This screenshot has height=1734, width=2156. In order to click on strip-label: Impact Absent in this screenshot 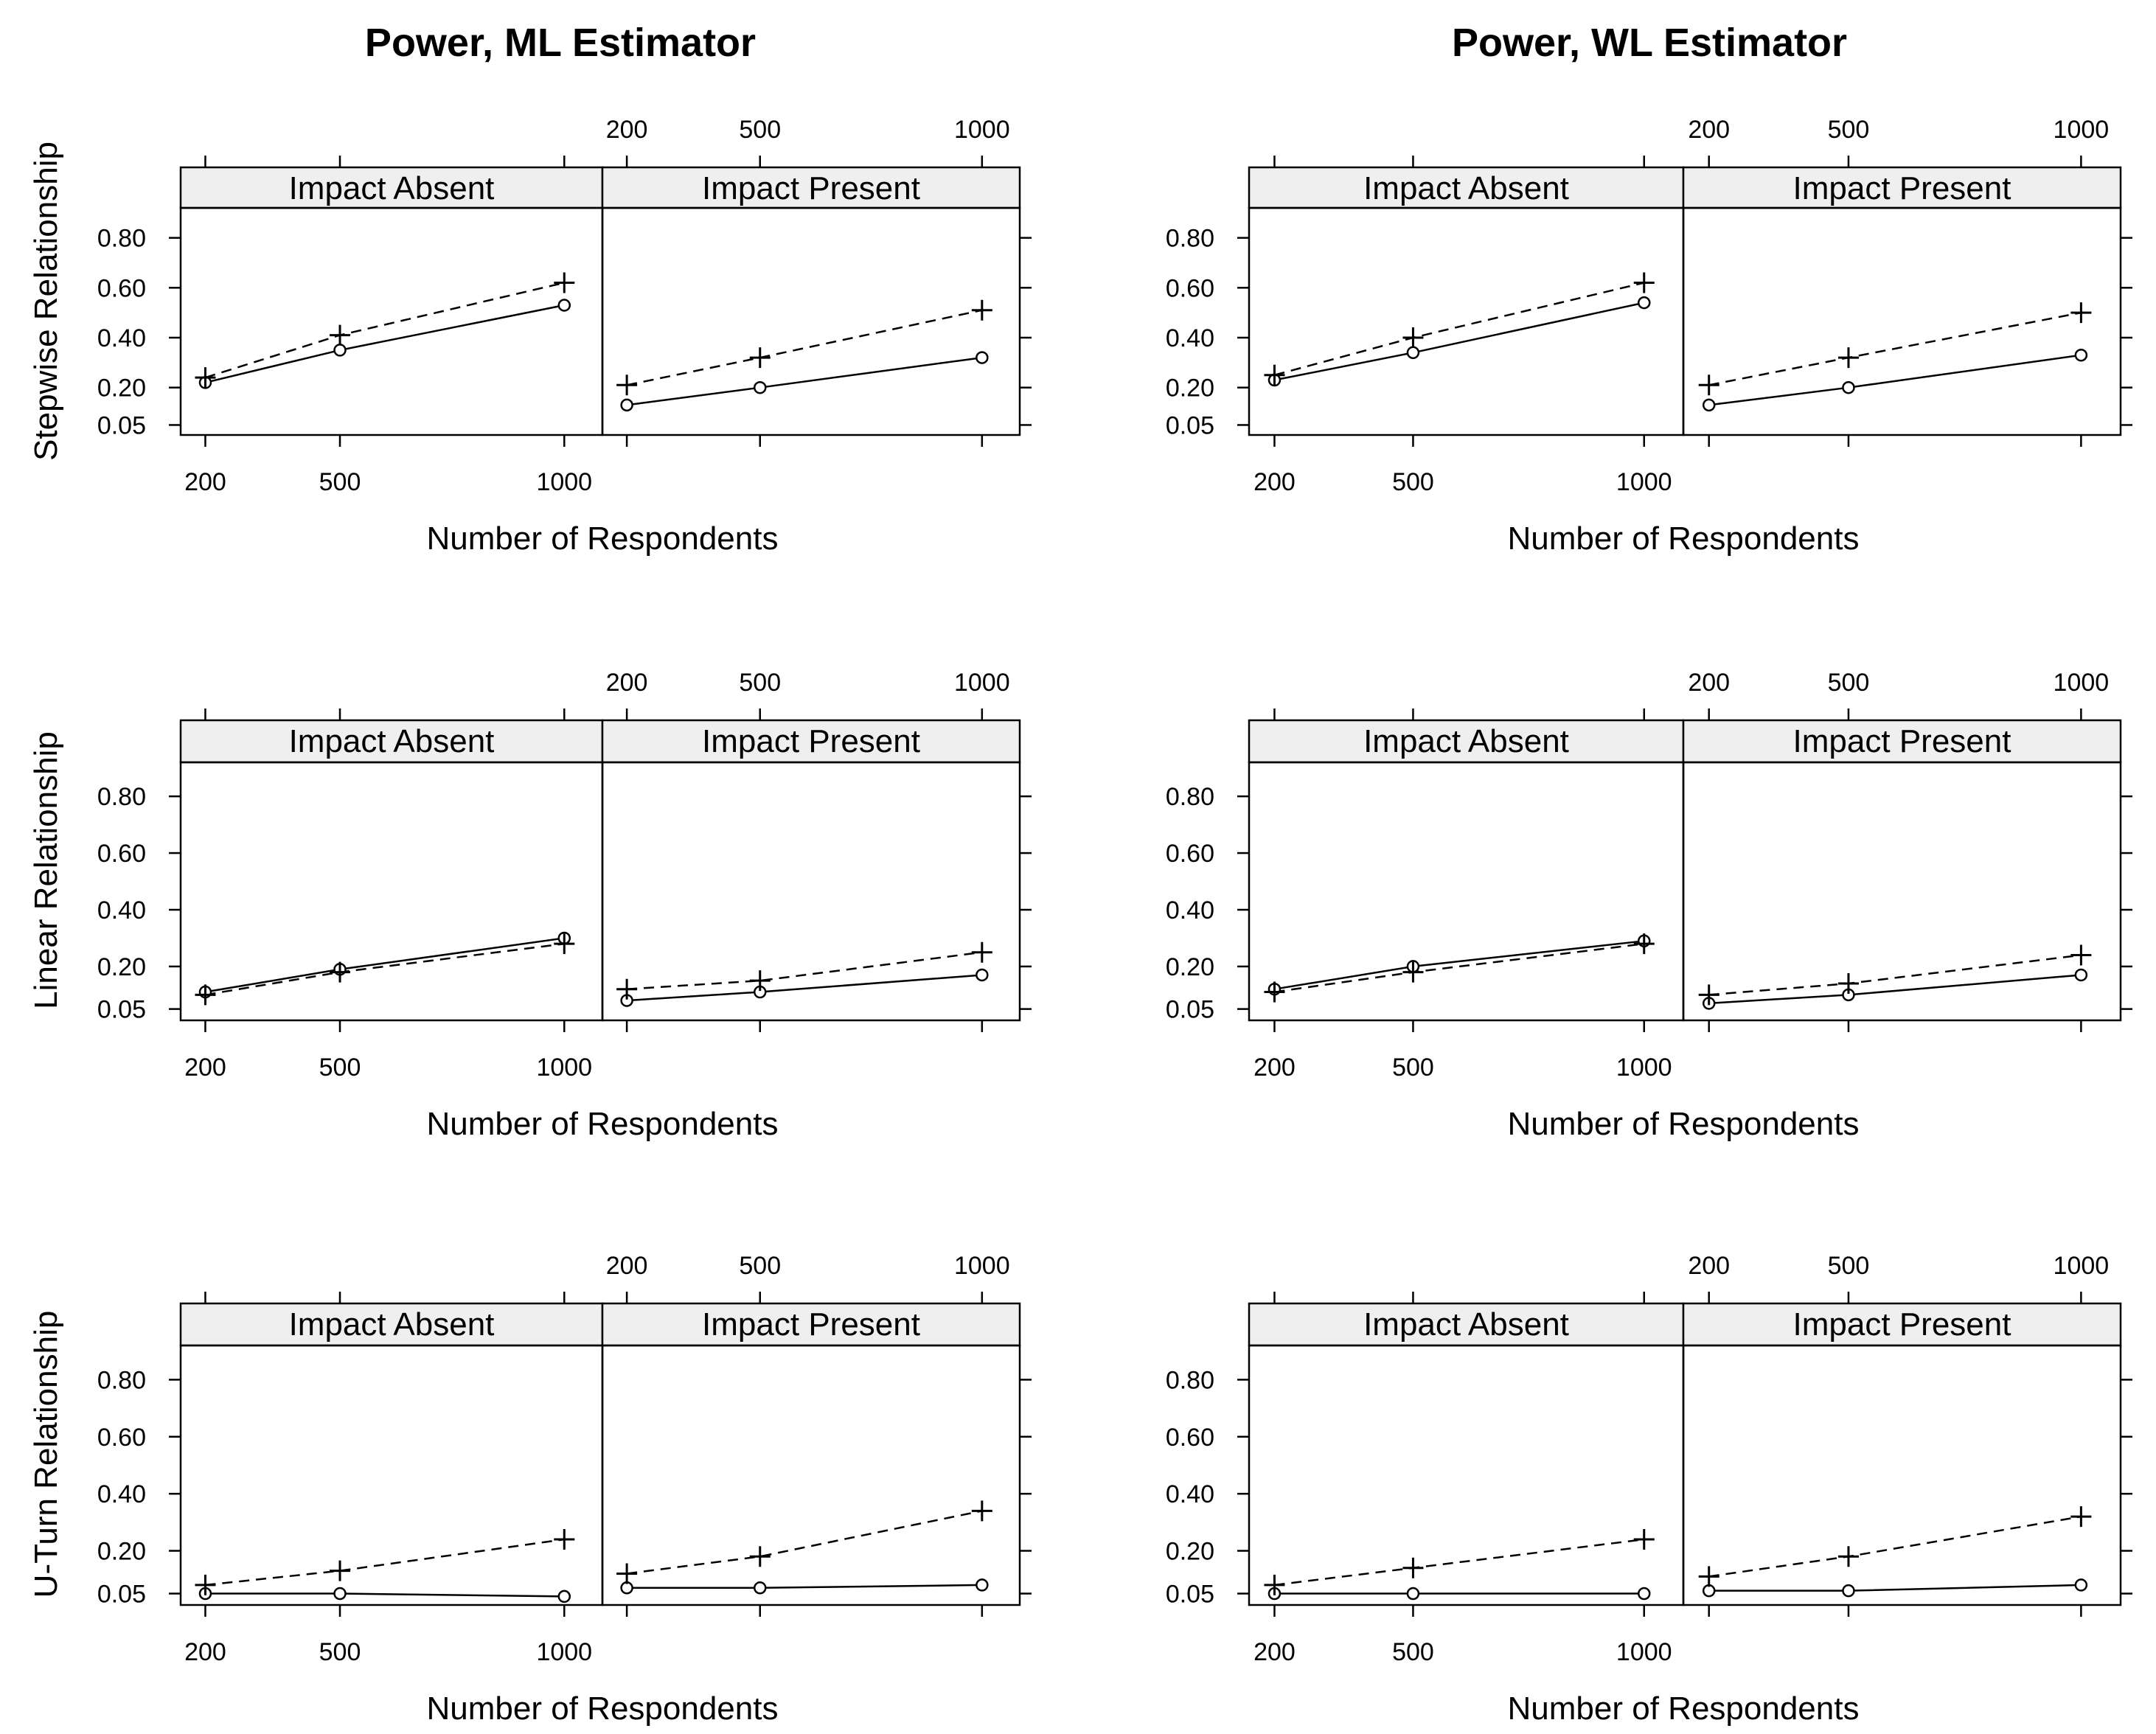, I will do `click(1466, 741)`.